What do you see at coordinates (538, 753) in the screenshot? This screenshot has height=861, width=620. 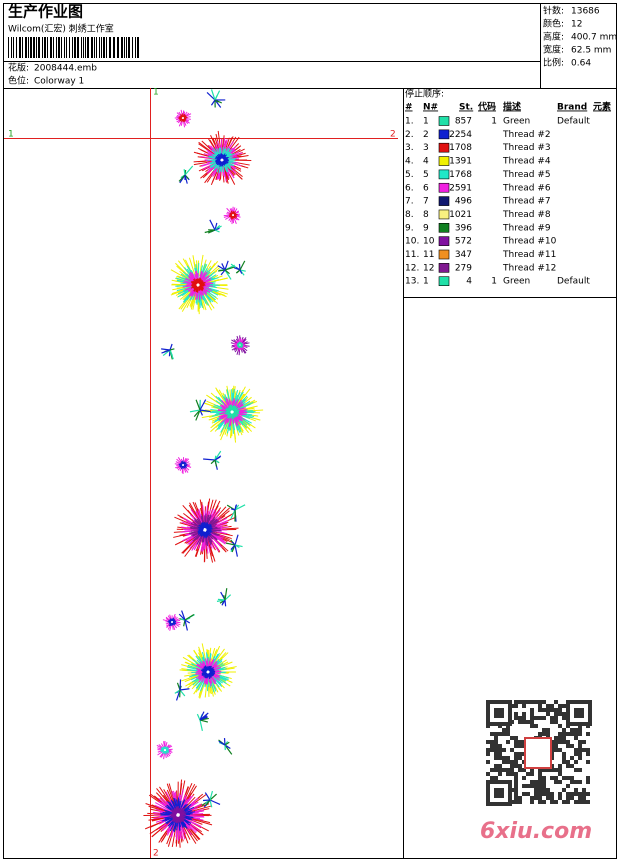 I see `qr-logo` at bounding box center [538, 753].